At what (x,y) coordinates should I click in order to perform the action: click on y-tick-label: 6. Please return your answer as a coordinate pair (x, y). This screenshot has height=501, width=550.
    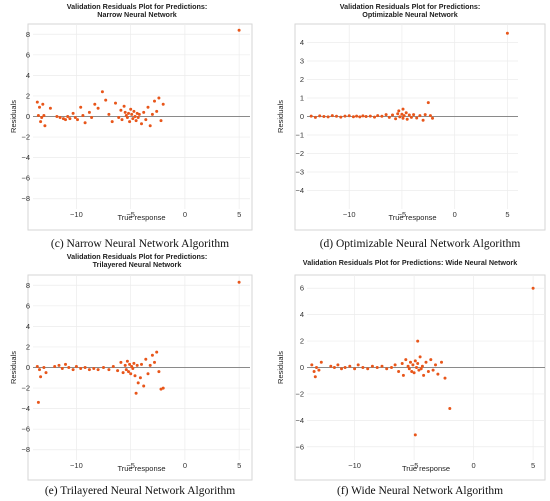
    Looking at the image, I should click on (28, 305).